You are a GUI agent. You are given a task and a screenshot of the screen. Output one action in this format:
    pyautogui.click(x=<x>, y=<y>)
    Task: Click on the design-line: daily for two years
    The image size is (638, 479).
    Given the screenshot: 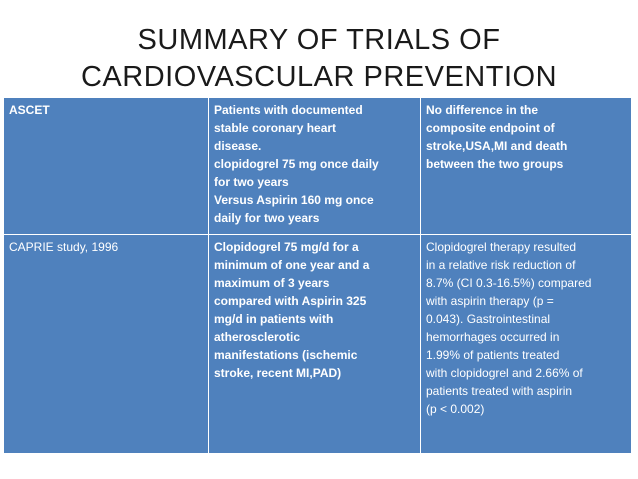 What is the action you would take?
    pyautogui.click(x=267, y=218)
    